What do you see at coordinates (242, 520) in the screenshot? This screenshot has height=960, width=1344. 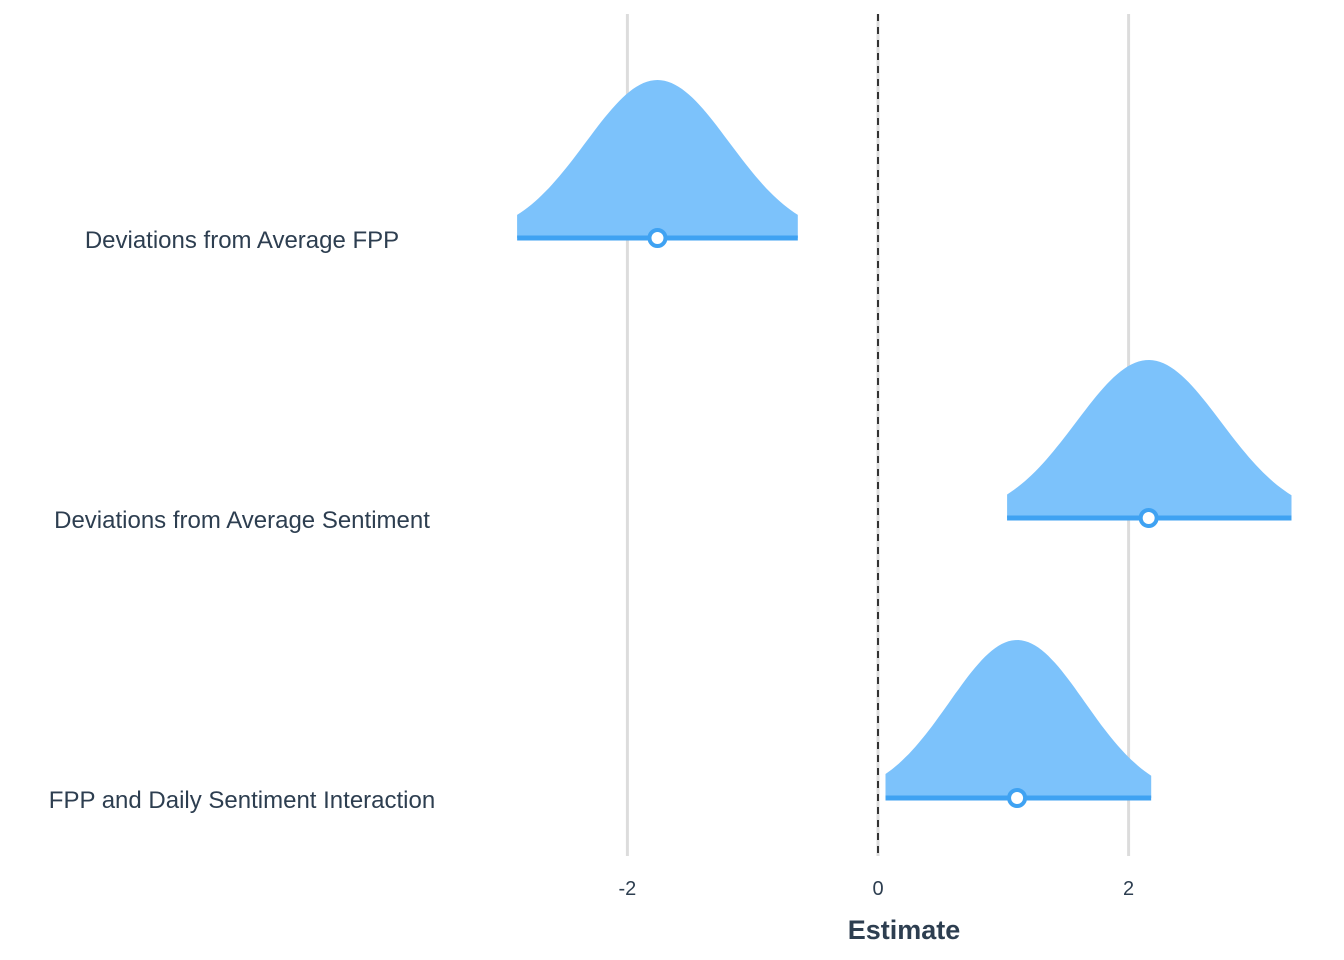 I see `term-label: Deviations from Average Sentiment` at bounding box center [242, 520].